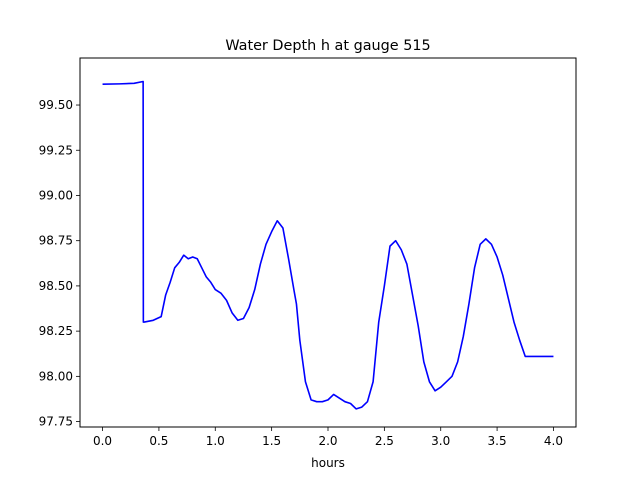 The image size is (640, 480). What do you see at coordinates (56, 376) in the screenshot?
I see `y-tick-label: 98.00` at bounding box center [56, 376].